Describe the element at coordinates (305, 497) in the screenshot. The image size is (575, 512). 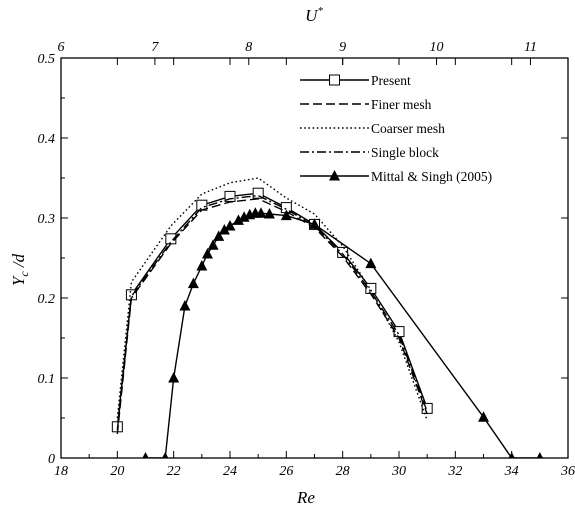
I see `x-axis-title: Re` at that location.